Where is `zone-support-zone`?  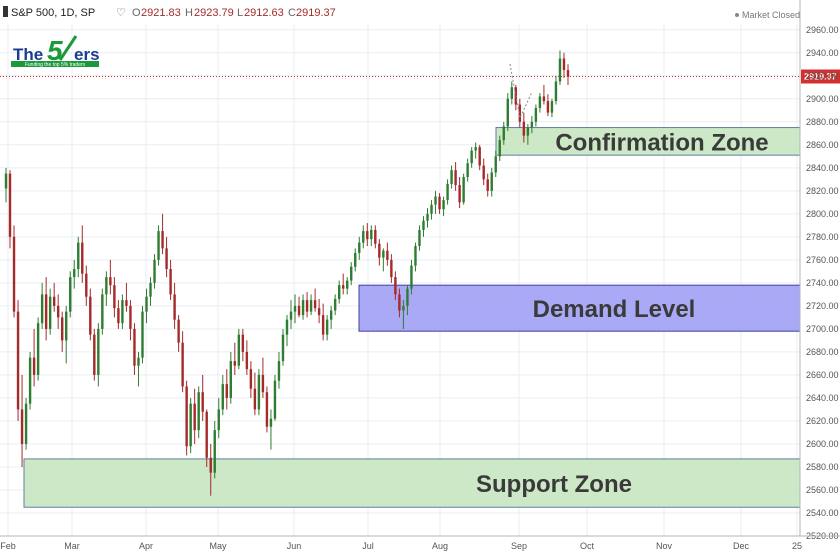
zone-support-zone is located at coordinates (412, 483).